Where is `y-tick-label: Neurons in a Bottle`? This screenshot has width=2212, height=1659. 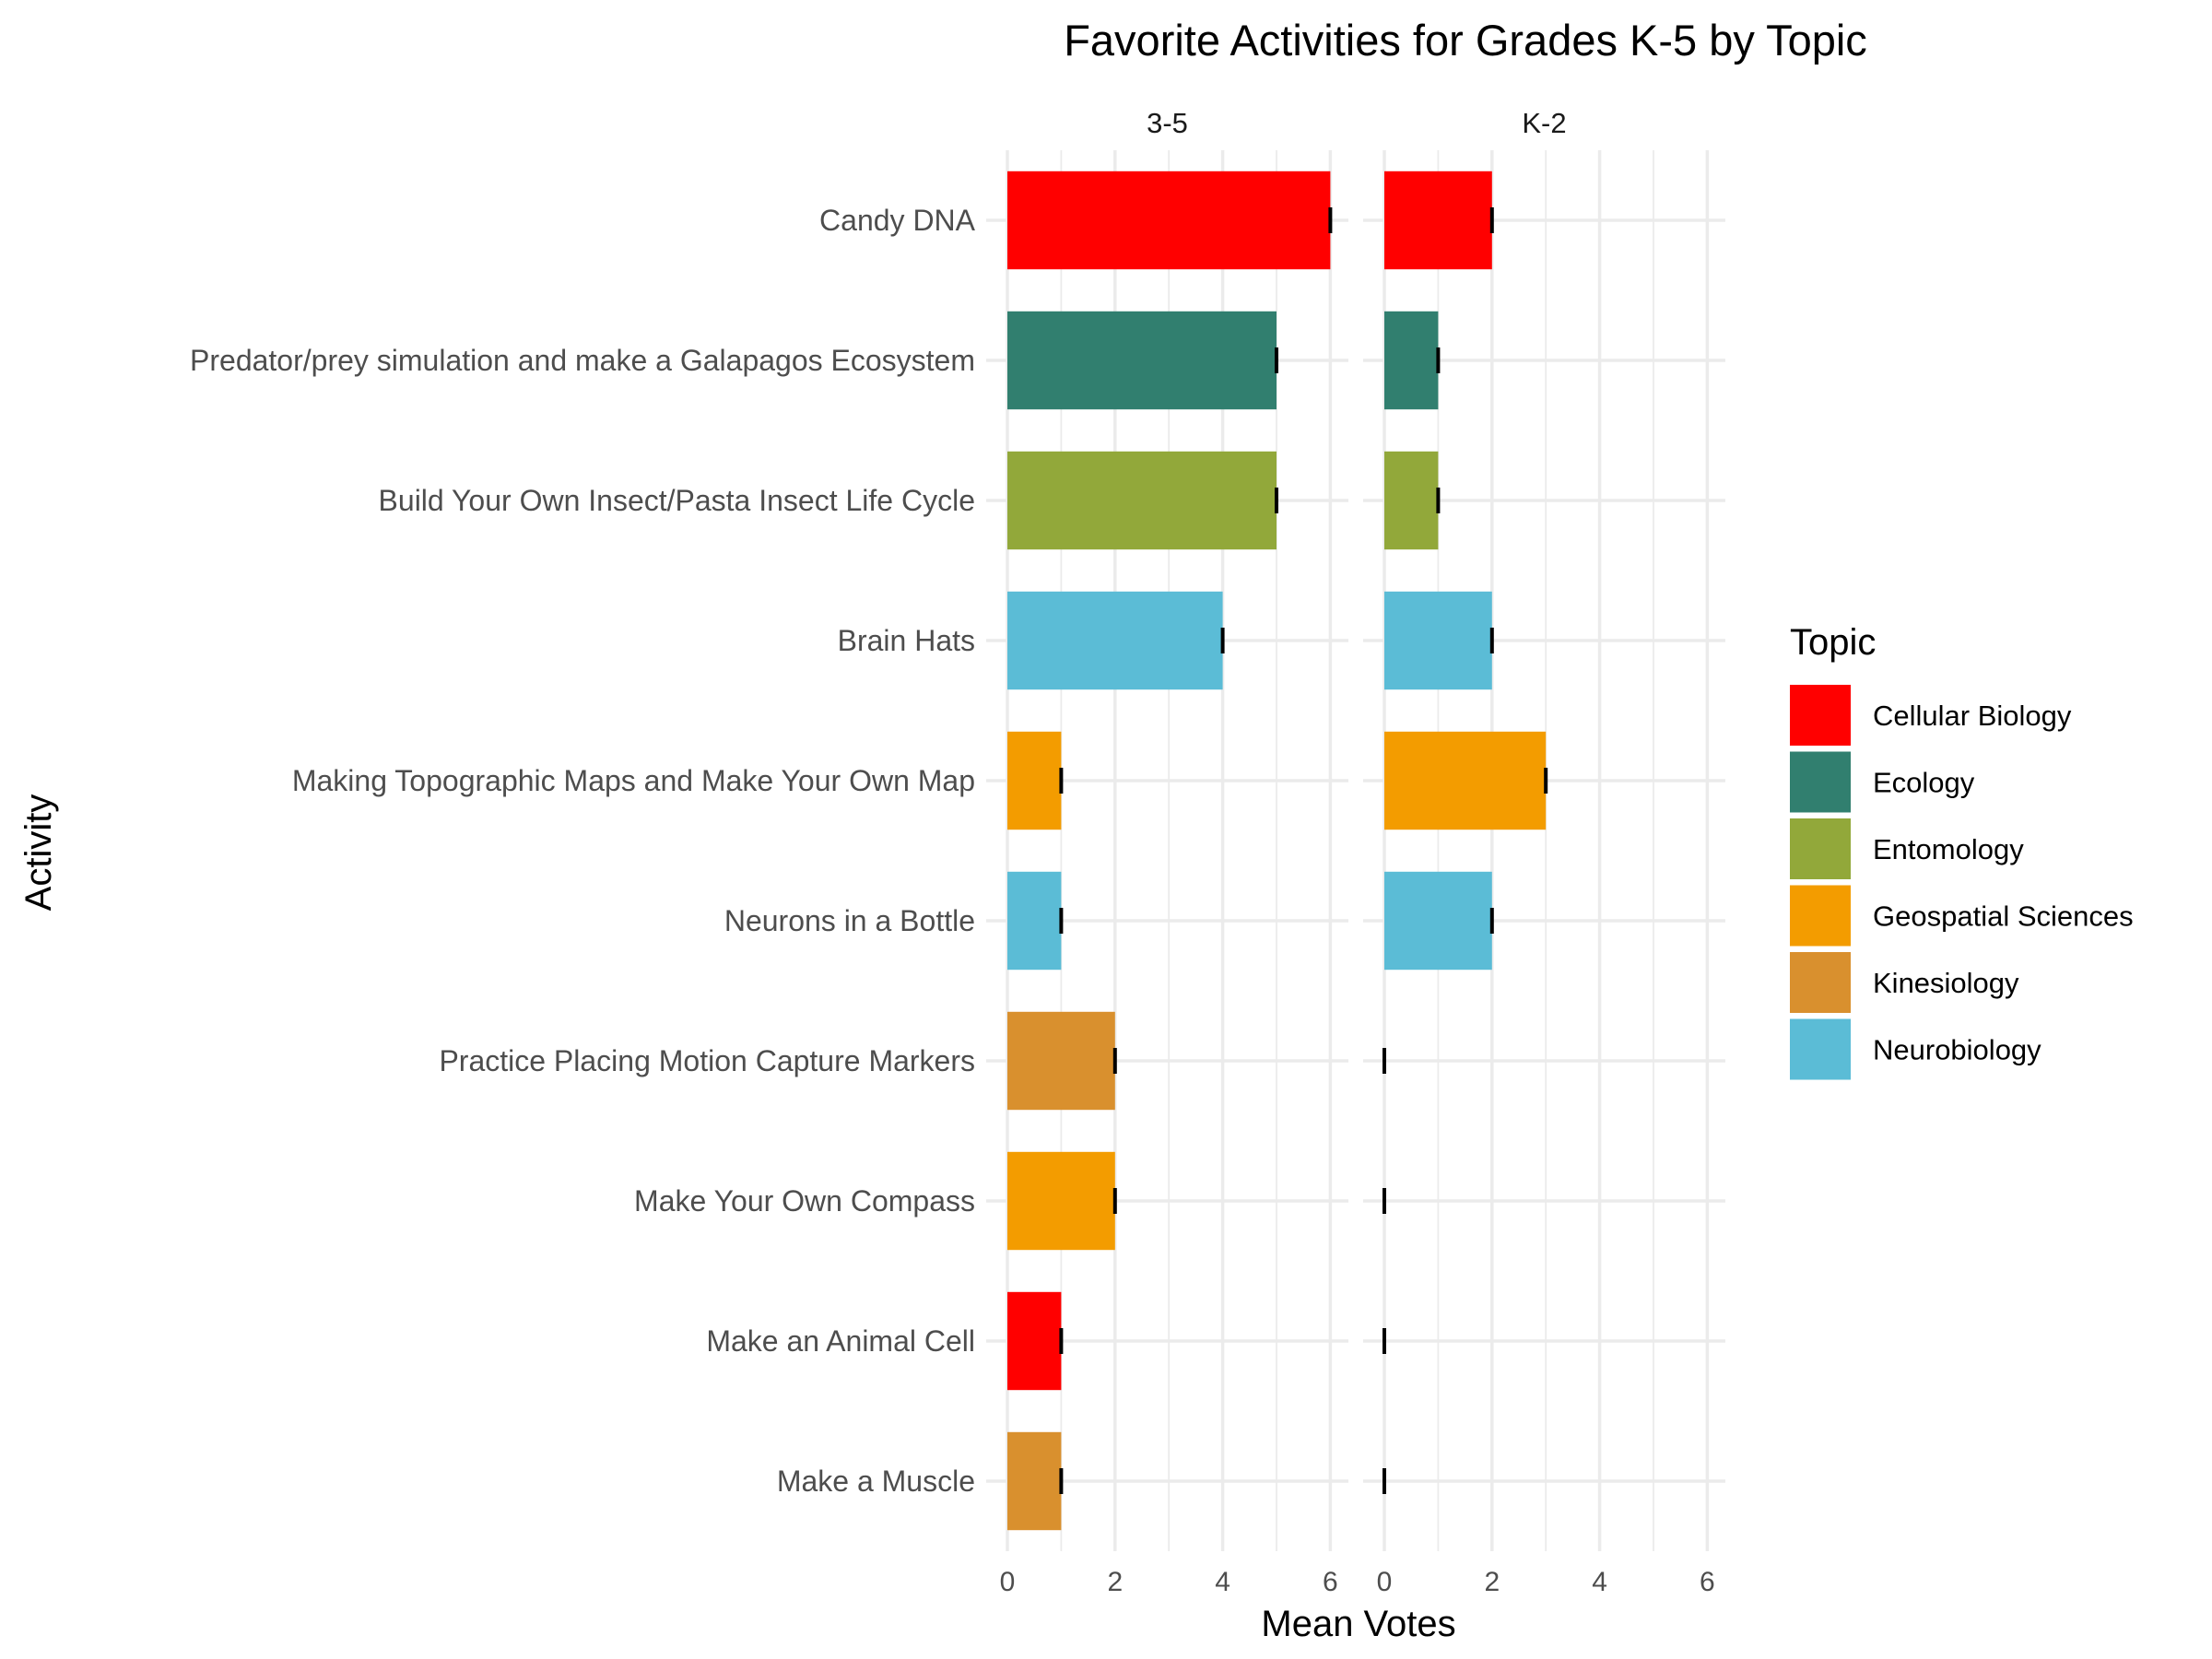 y-tick-label: Neurons in a Bottle is located at coordinates (849, 920).